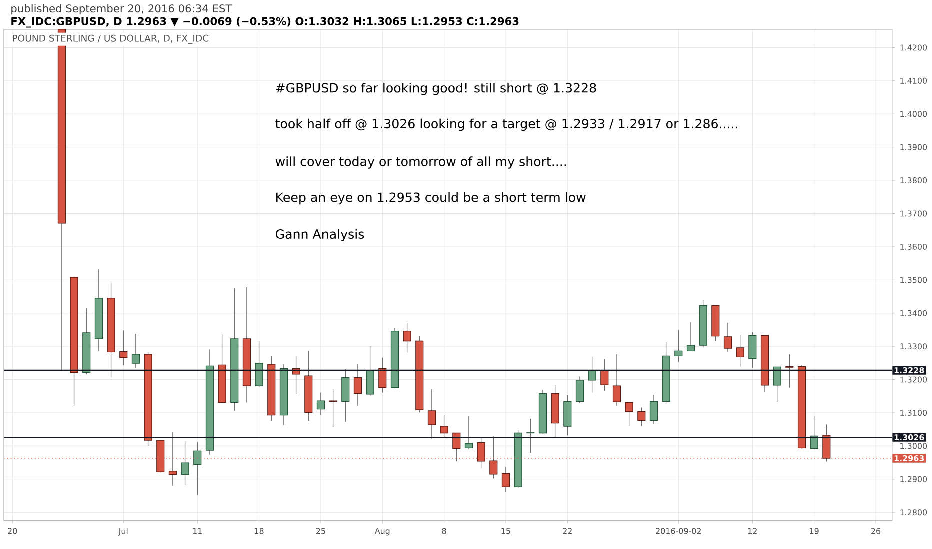 The width and height of the screenshot is (932, 549). Describe the element at coordinates (436, 89) in the screenshot. I see `annotation: #GBPUSD so far looking good! still short @ 1.3228` at that location.